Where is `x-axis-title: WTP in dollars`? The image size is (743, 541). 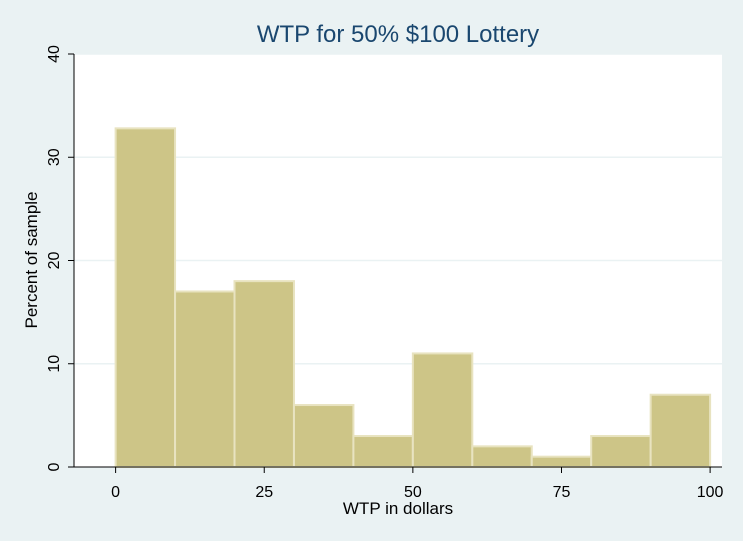 x-axis-title: WTP in dollars is located at coordinates (398, 508).